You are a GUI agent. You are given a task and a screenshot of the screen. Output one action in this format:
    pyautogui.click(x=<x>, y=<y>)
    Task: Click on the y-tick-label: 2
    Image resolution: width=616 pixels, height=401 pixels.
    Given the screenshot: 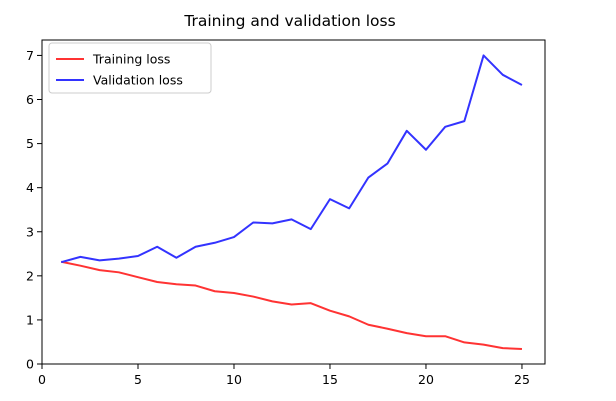 What is the action you would take?
    pyautogui.click(x=30, y=275)
    